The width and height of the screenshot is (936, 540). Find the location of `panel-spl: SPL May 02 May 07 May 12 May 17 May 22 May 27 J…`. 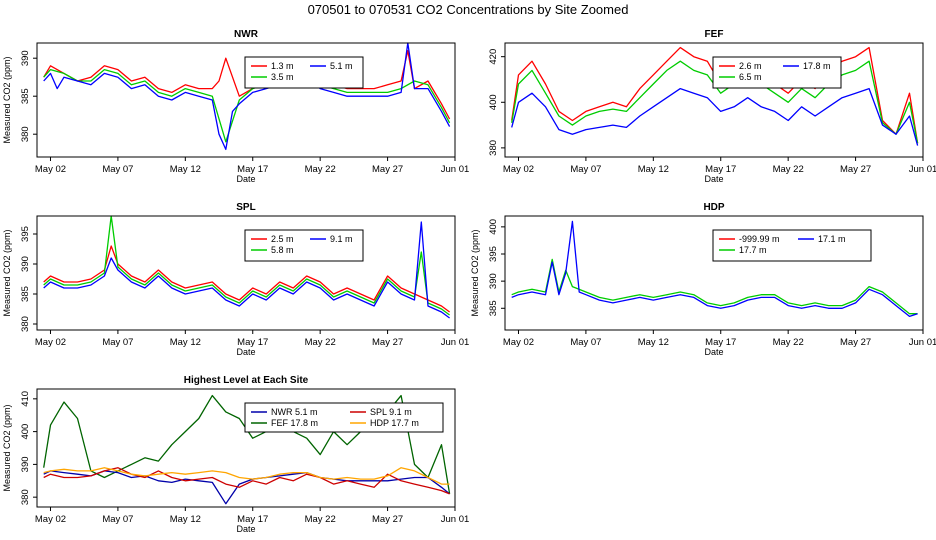

panel-spl: SPL May 02 May 07 May 12 May 17 May 22 May 27 J… is located at coordinates (235, 279).